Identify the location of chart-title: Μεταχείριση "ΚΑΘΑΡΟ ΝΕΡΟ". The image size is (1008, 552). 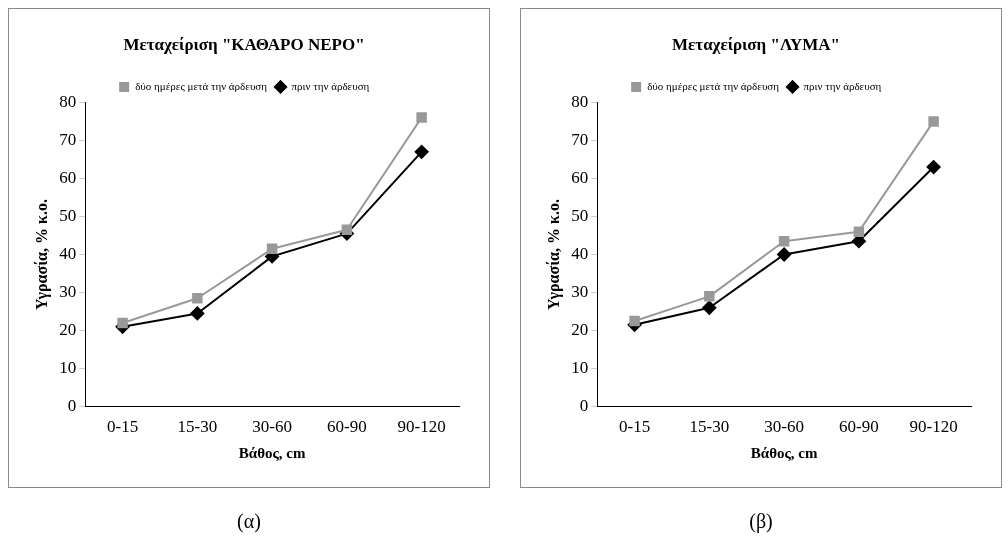
(244, 44).